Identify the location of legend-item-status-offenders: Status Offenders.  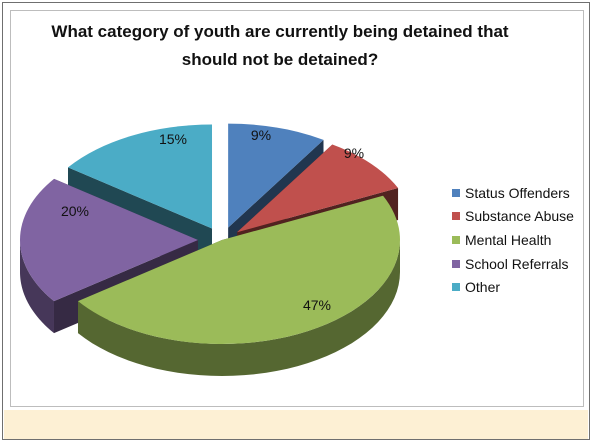
(513, 193).